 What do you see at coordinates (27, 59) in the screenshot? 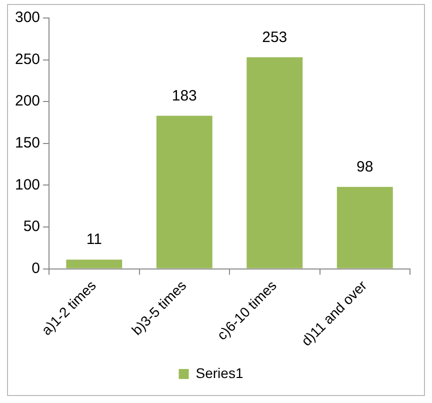
I see `y-tick-label: 250` at bounding box center [27, 59].